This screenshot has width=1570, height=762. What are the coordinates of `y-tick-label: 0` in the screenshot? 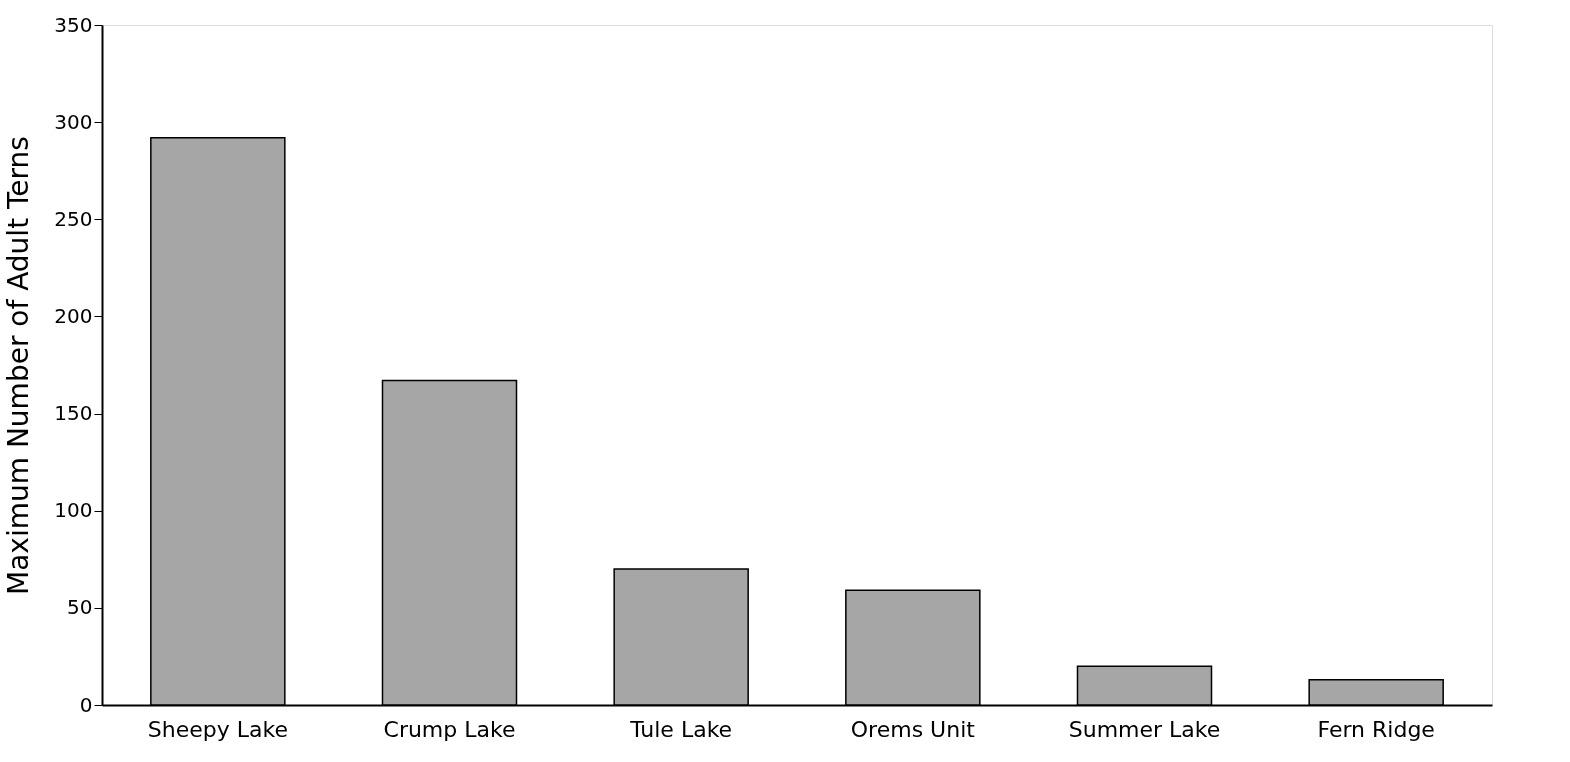 It's located at (86, 704).